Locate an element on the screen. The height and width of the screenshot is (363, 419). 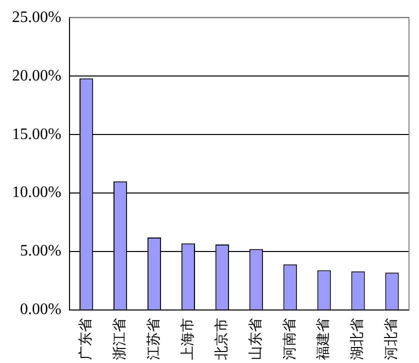
x-tick-label: 浙江省 is located at coordinates (120, 339).